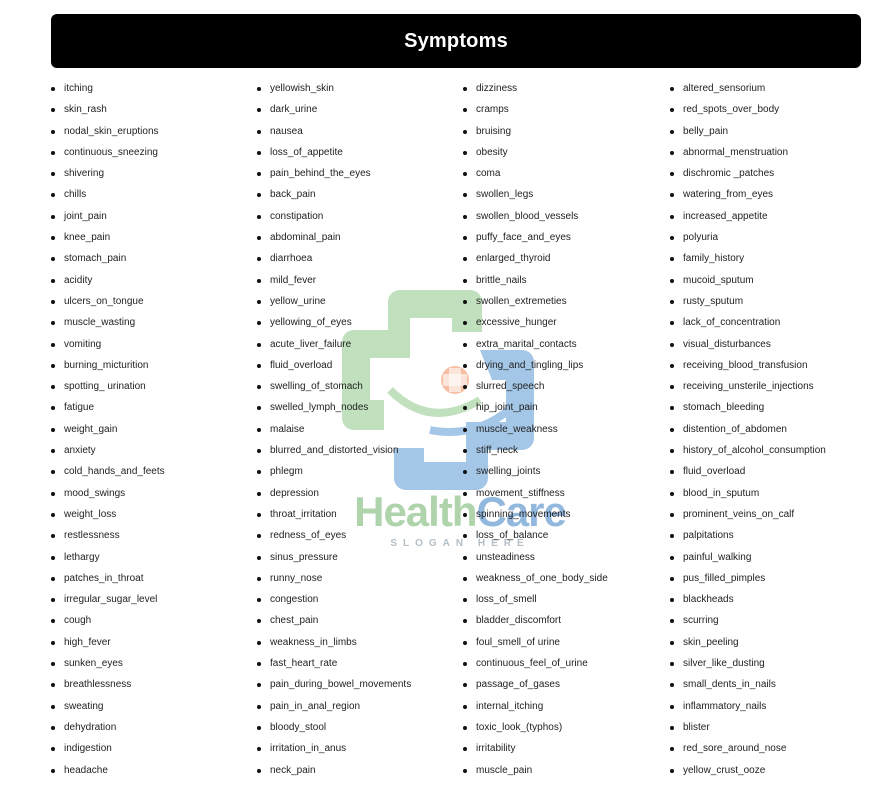 The width and height of the screenshot is (892, 807). What do you see at coordinates (358, 407) in the screenshot?
I see `symptom-item: swelled_lymph_nodes` at bounding box center [358, 407].